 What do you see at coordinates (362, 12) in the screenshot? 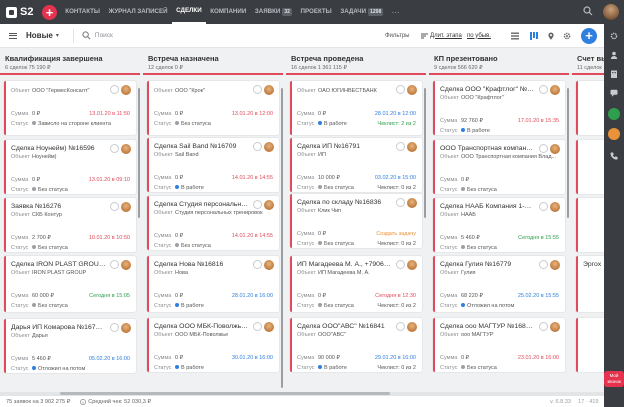
I see `nav-item-6: ЗАДАЧИ 1298` at bounding box center [362, 12].